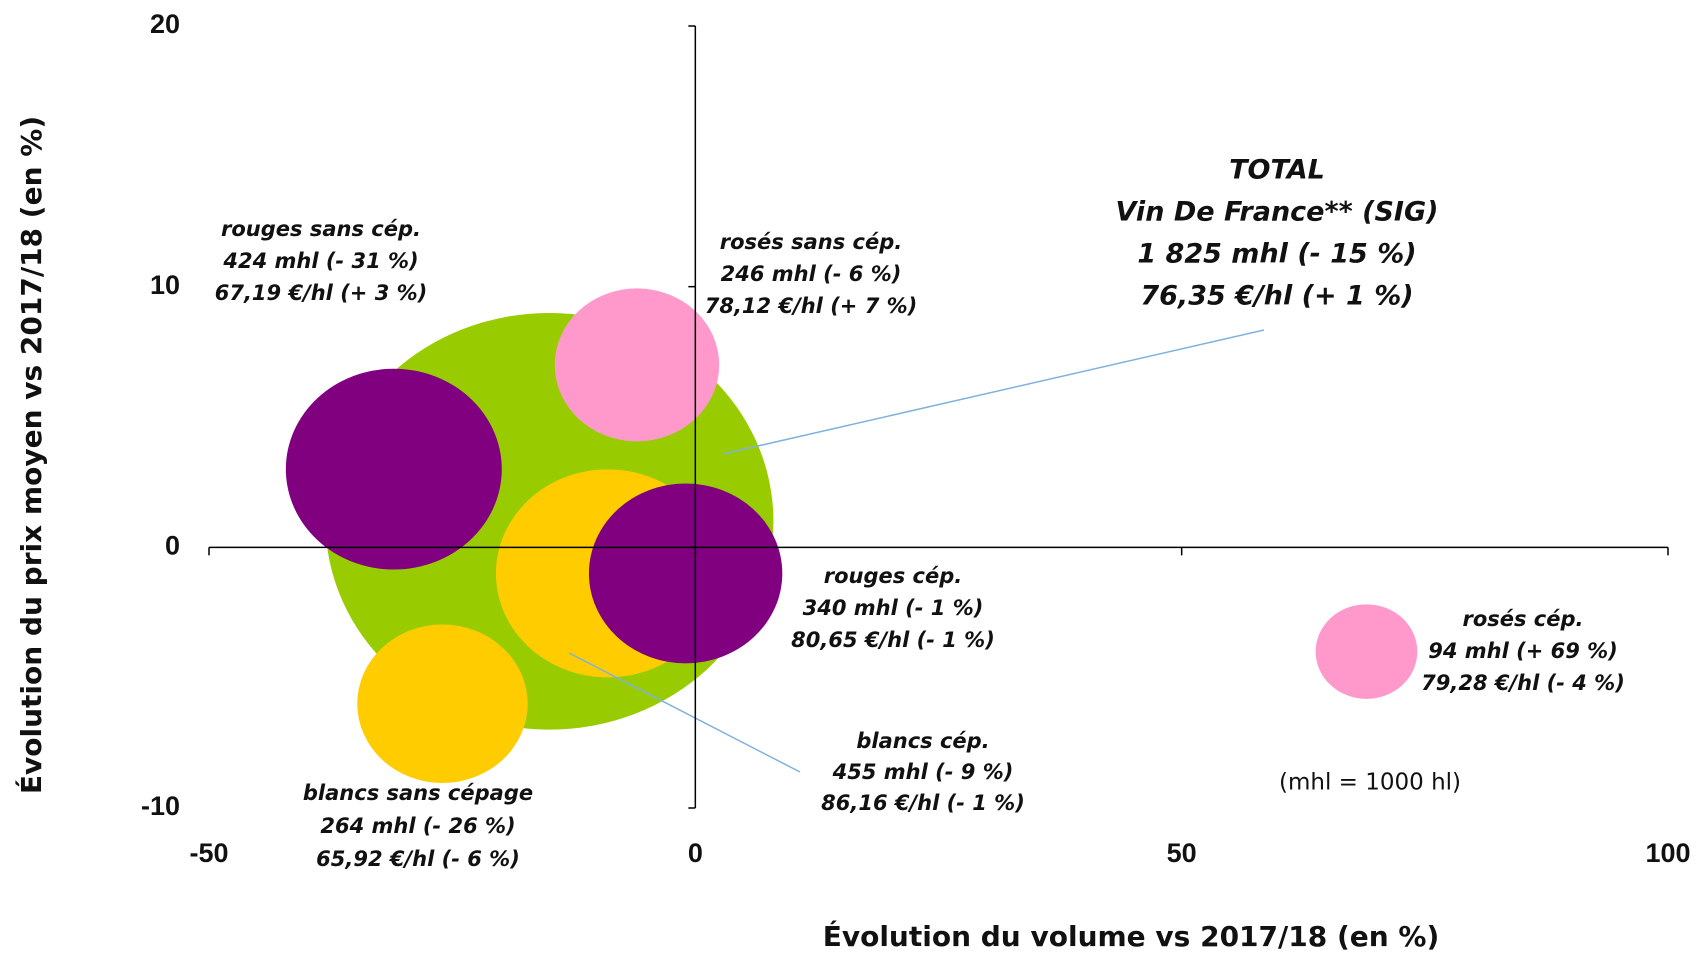 This screenshot has height=957, width=1700. I want to click on bubble-label: 1 825 mhl (- 15 %), so click(1276, 254).